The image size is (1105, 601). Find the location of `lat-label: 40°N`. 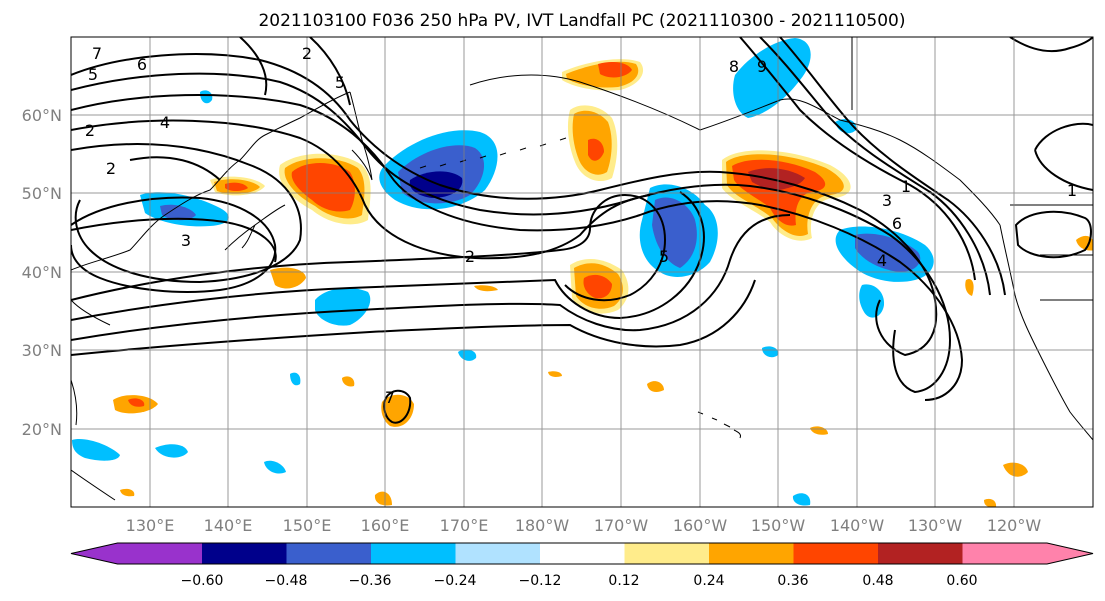

lat-label: 40°N is located at coordinates (42, 272).